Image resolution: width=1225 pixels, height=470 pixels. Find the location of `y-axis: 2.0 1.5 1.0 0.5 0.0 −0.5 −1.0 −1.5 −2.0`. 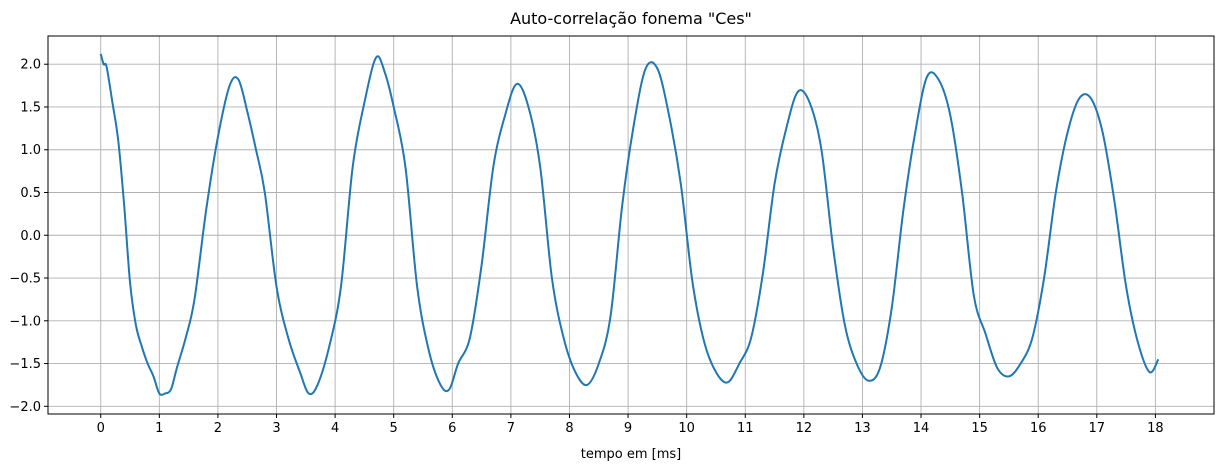

y-axis: 2.0 1.5 1.0 0.5 0.0 −0.5 −1.0 −1.5 −2.0 is located at coordinates (28, 236).